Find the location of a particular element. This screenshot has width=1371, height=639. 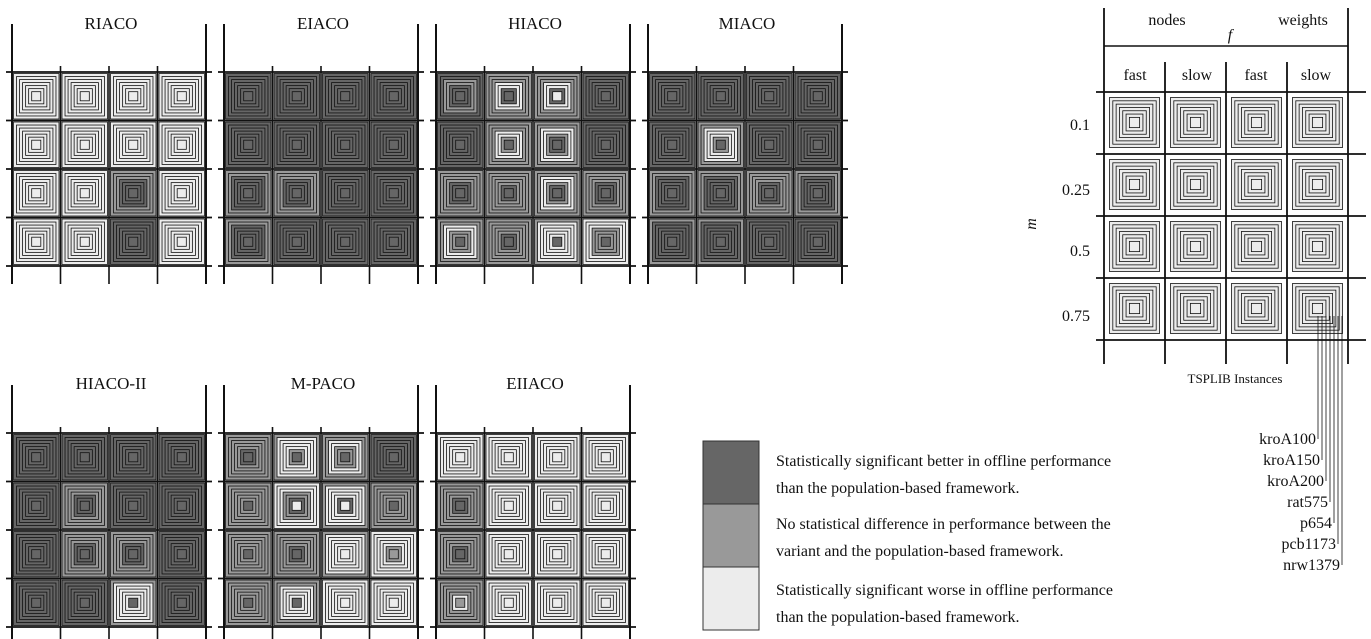

cell-r4-c4 is located at coordinates (817, 241).